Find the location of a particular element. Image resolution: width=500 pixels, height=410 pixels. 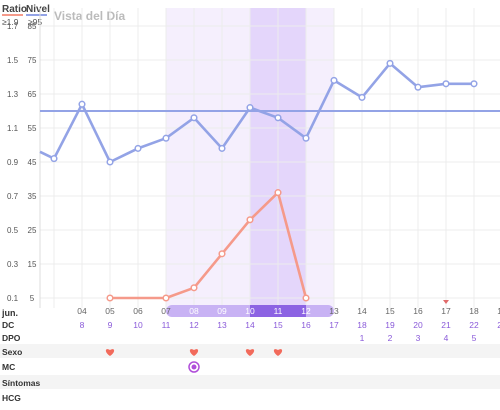

ratio-tick-label: 0.7 is located at coordinates (13, 196).